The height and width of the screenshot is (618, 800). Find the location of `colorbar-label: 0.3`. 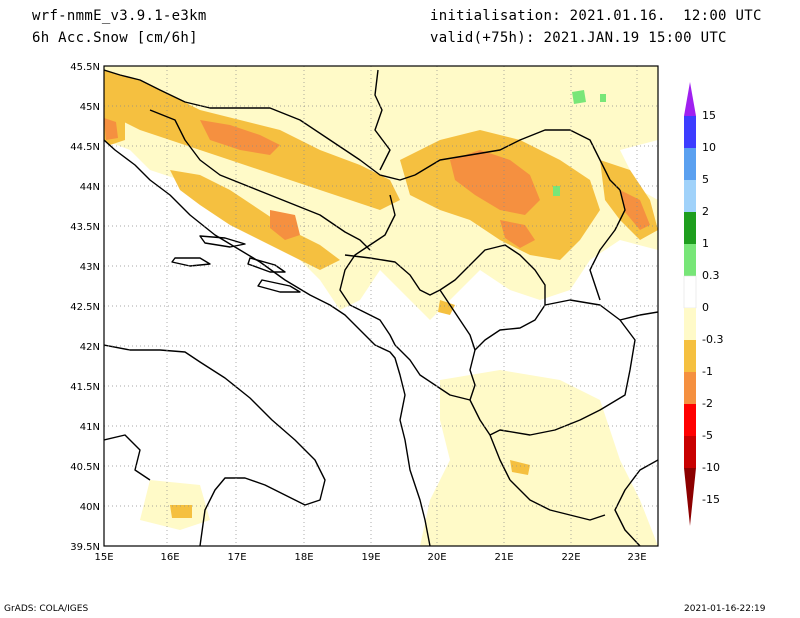

colorbar-label: 0.3 is located at coordinates (711, 275).